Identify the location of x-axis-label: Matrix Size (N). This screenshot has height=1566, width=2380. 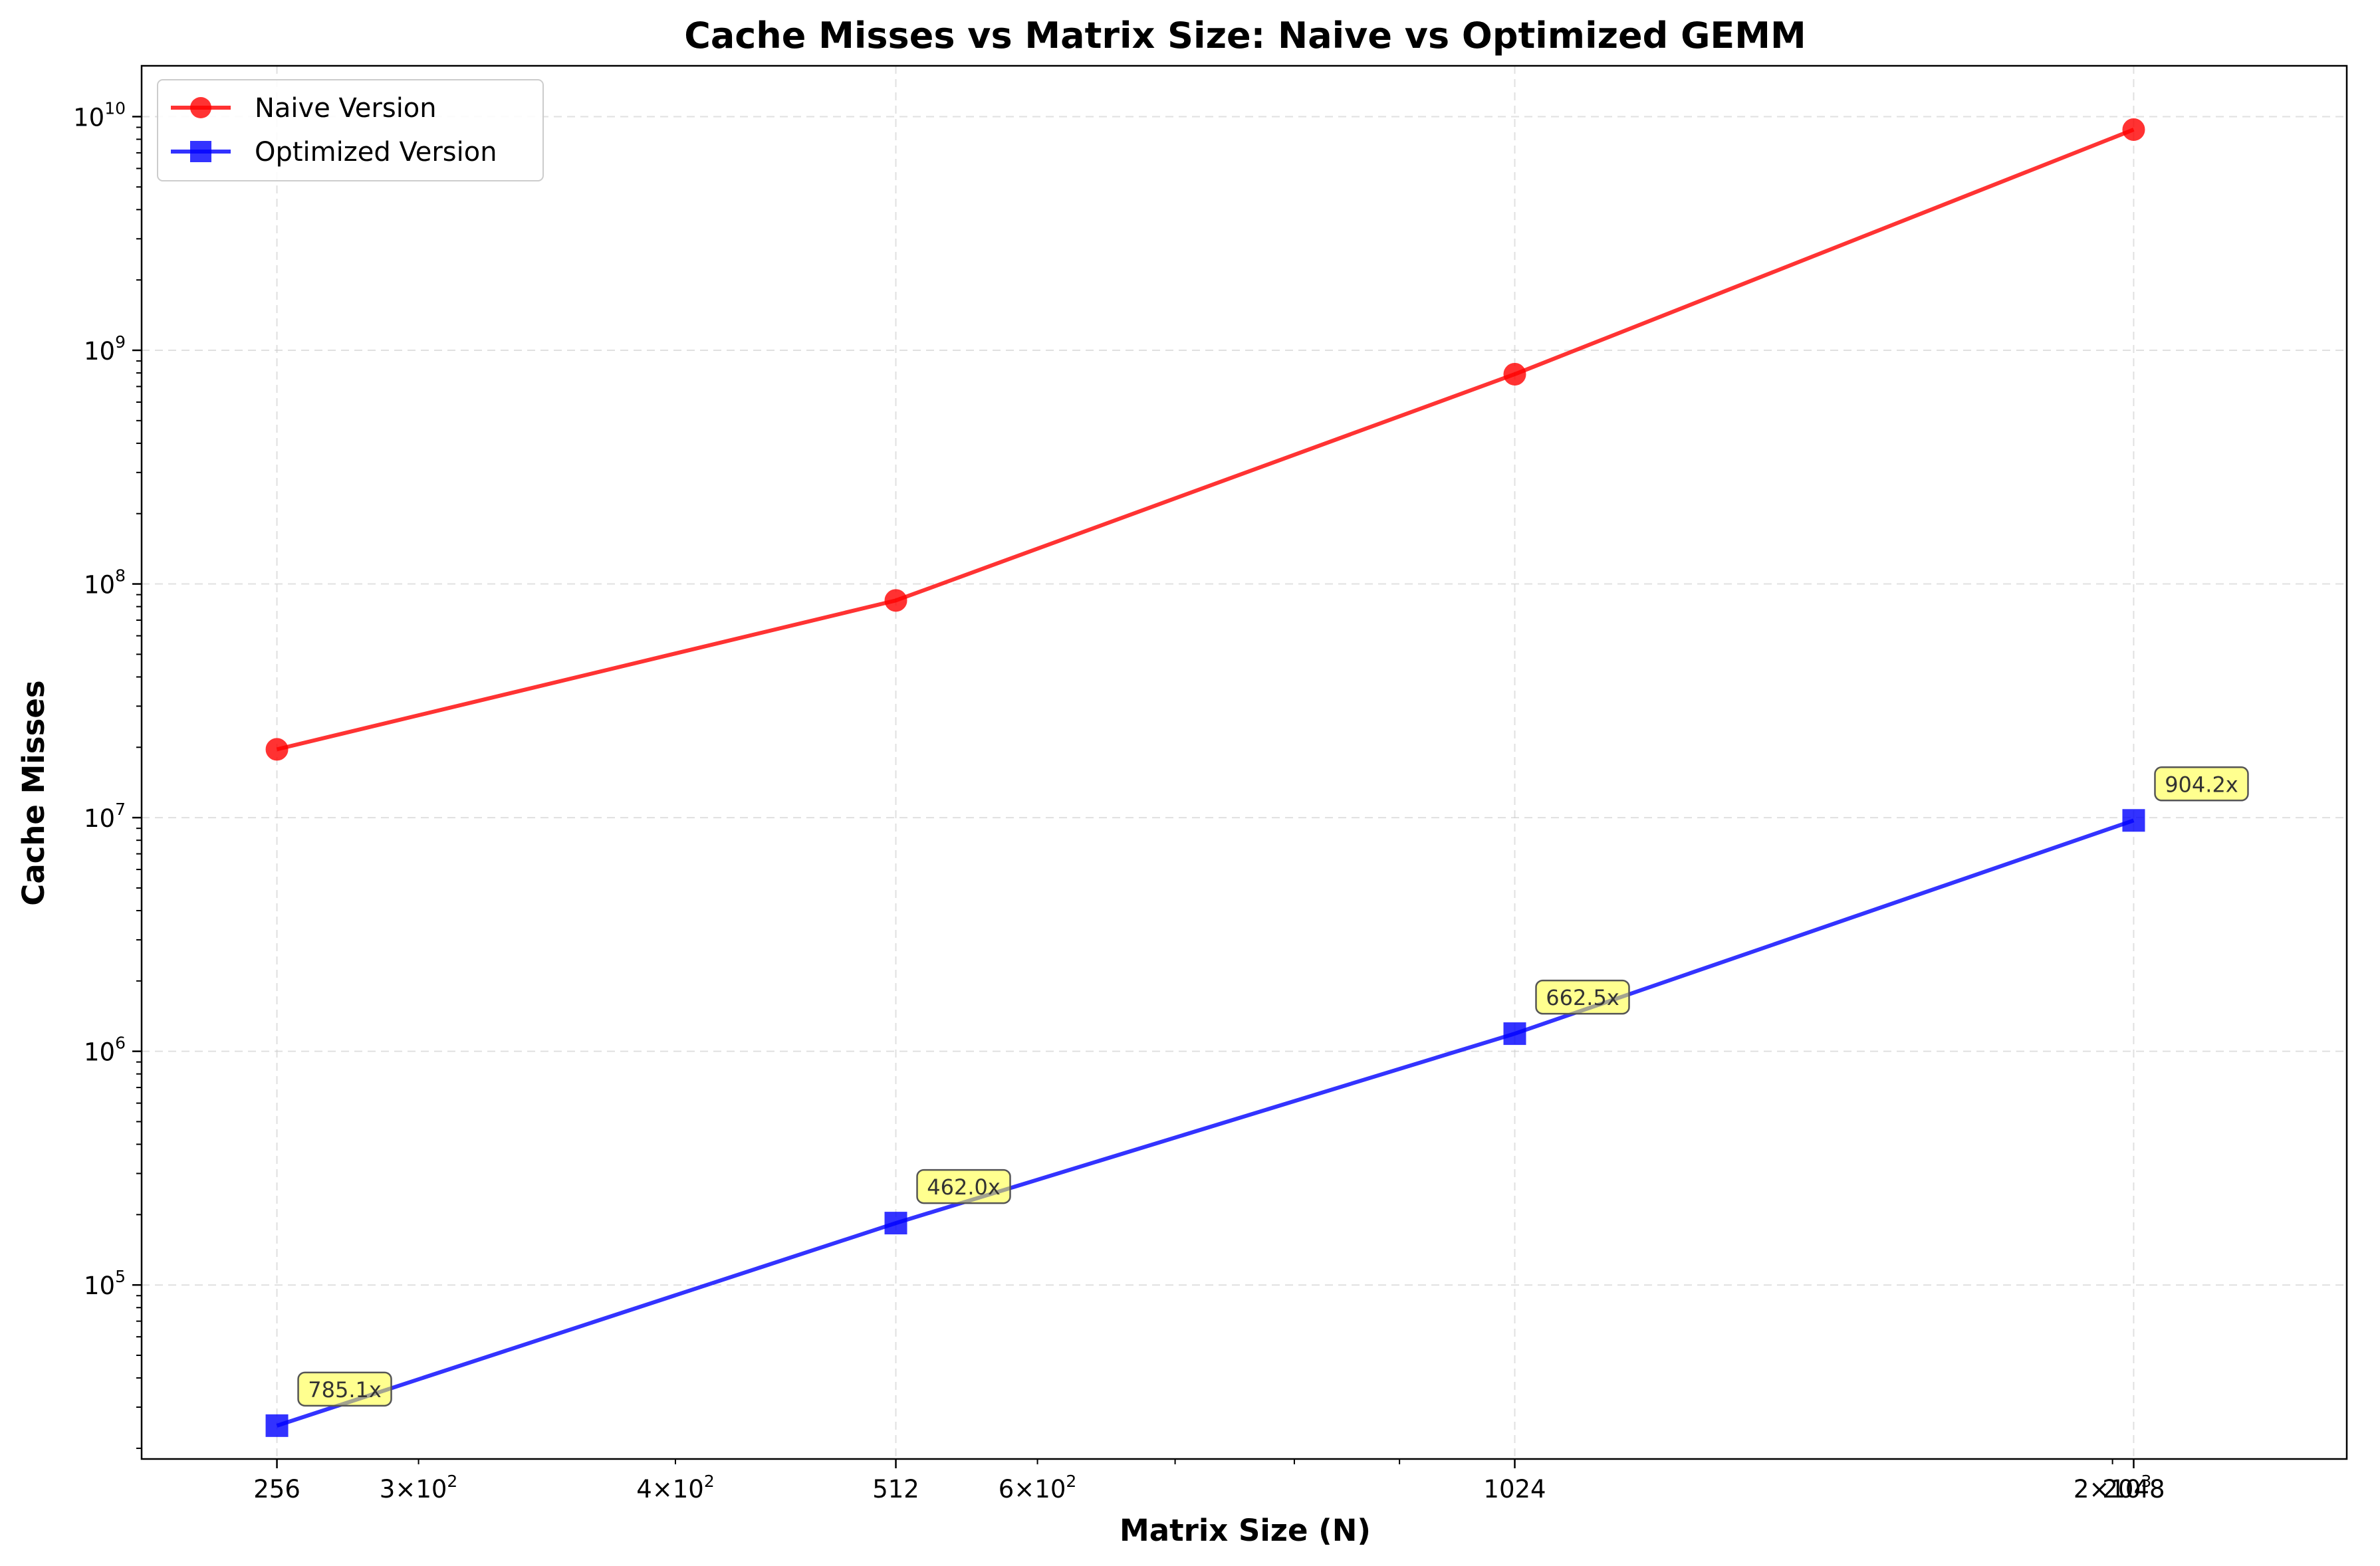
(1245, 1530).